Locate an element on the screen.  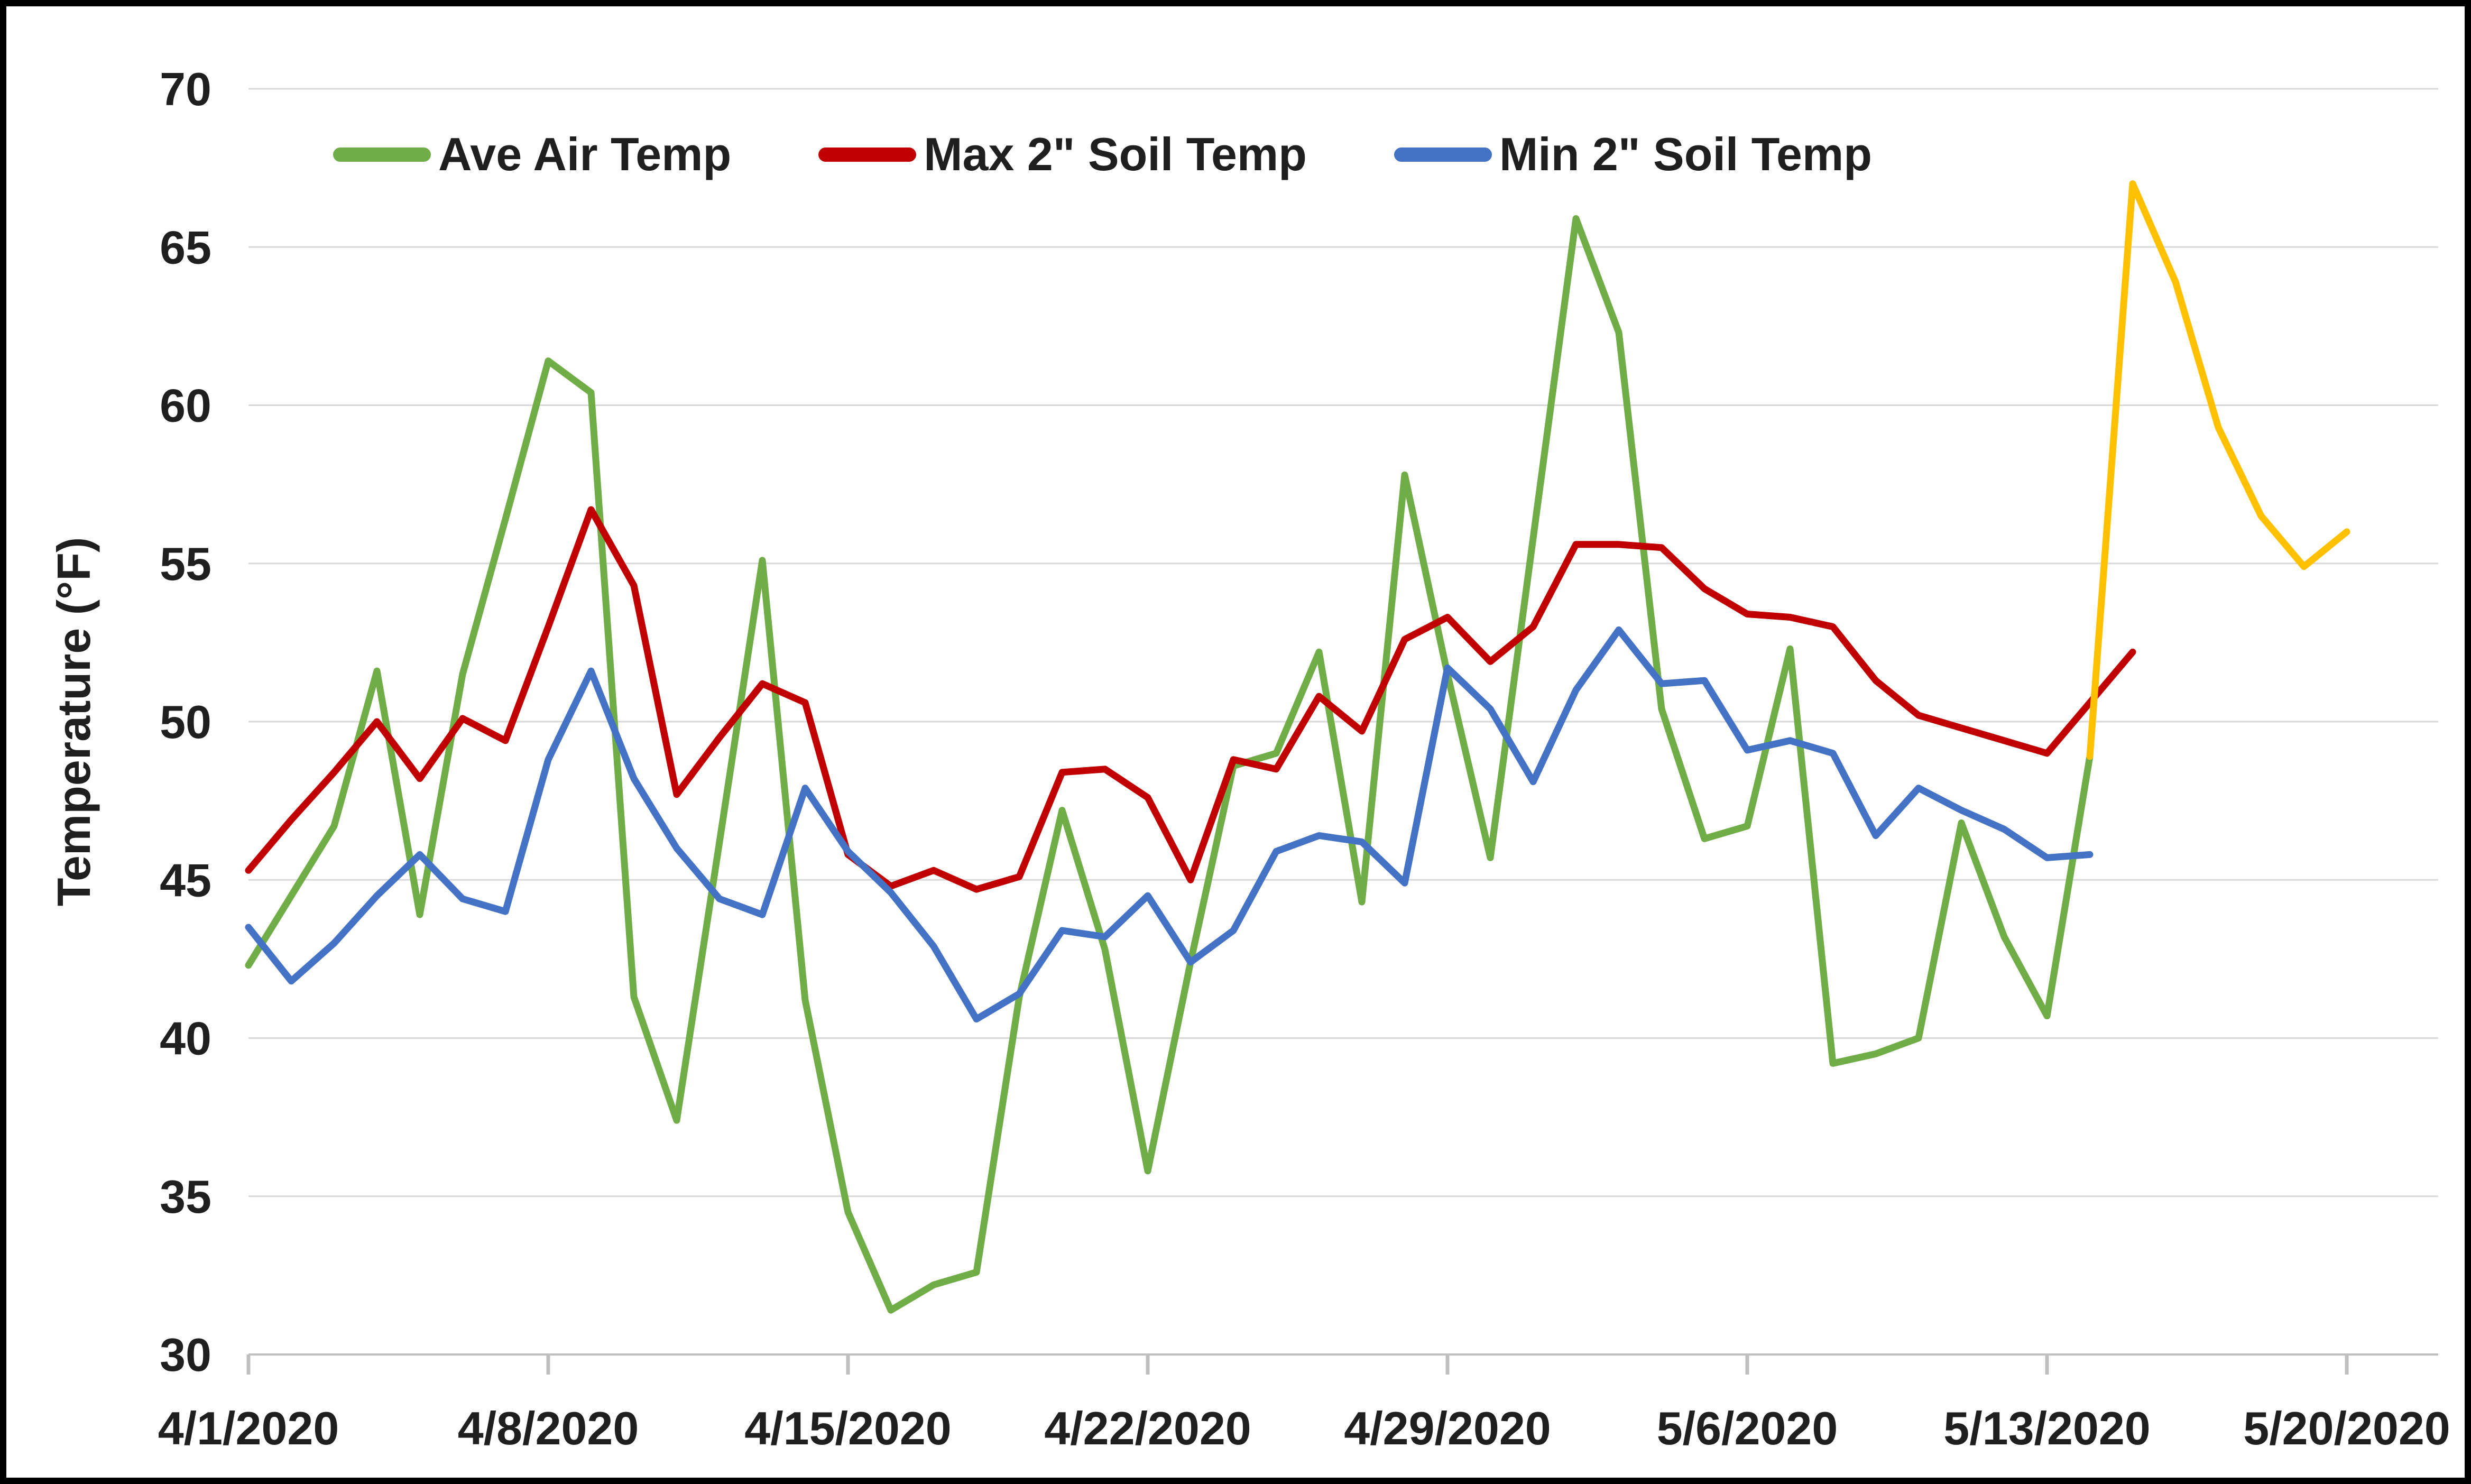
y-axis-title: Temperature (°F) is located at coordinates (74, 722).